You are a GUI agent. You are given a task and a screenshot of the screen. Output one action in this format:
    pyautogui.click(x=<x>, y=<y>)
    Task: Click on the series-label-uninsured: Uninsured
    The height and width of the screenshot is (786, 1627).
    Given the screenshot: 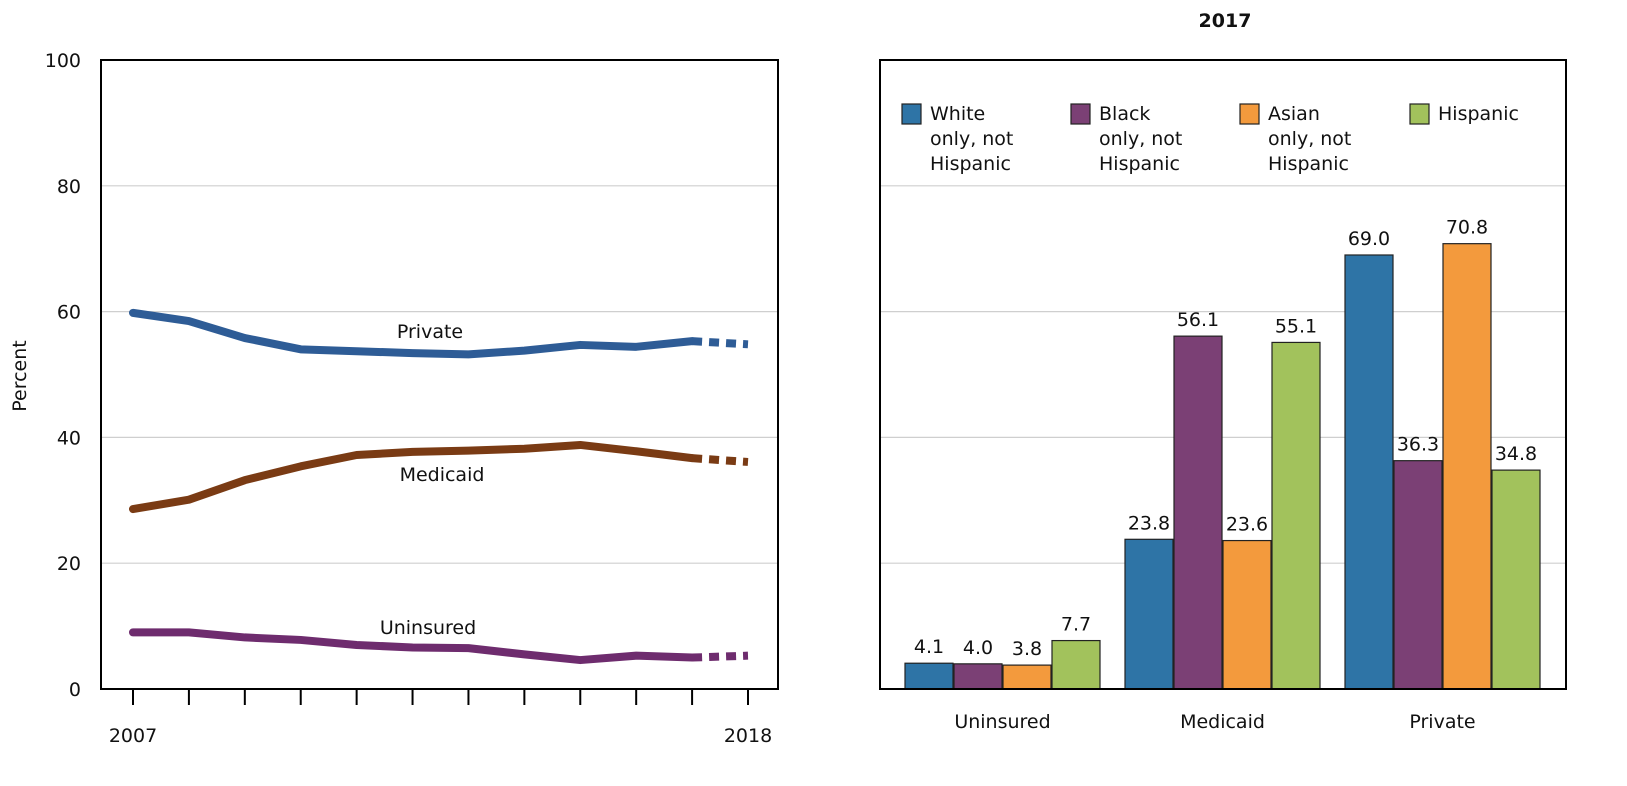 What is the action you would take?
    pyautogui.click(x=428, y=628)
    